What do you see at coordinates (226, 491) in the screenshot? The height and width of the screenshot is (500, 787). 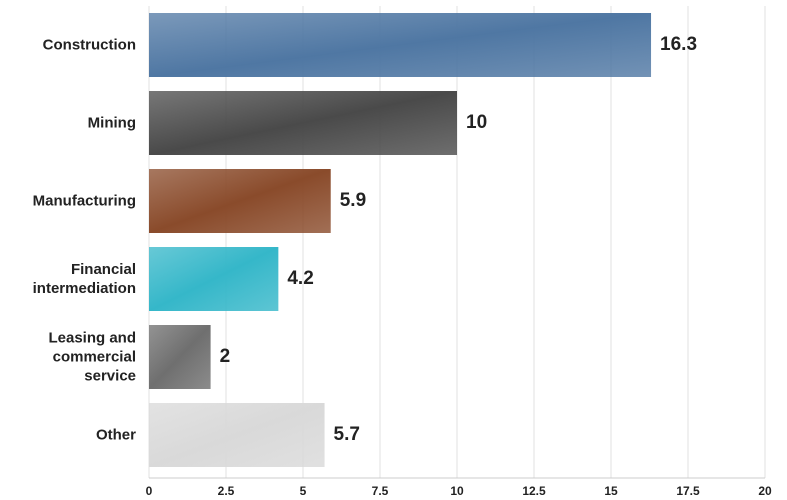 I see `x-tick-label: 2.5` at bounding box center [226, 491].